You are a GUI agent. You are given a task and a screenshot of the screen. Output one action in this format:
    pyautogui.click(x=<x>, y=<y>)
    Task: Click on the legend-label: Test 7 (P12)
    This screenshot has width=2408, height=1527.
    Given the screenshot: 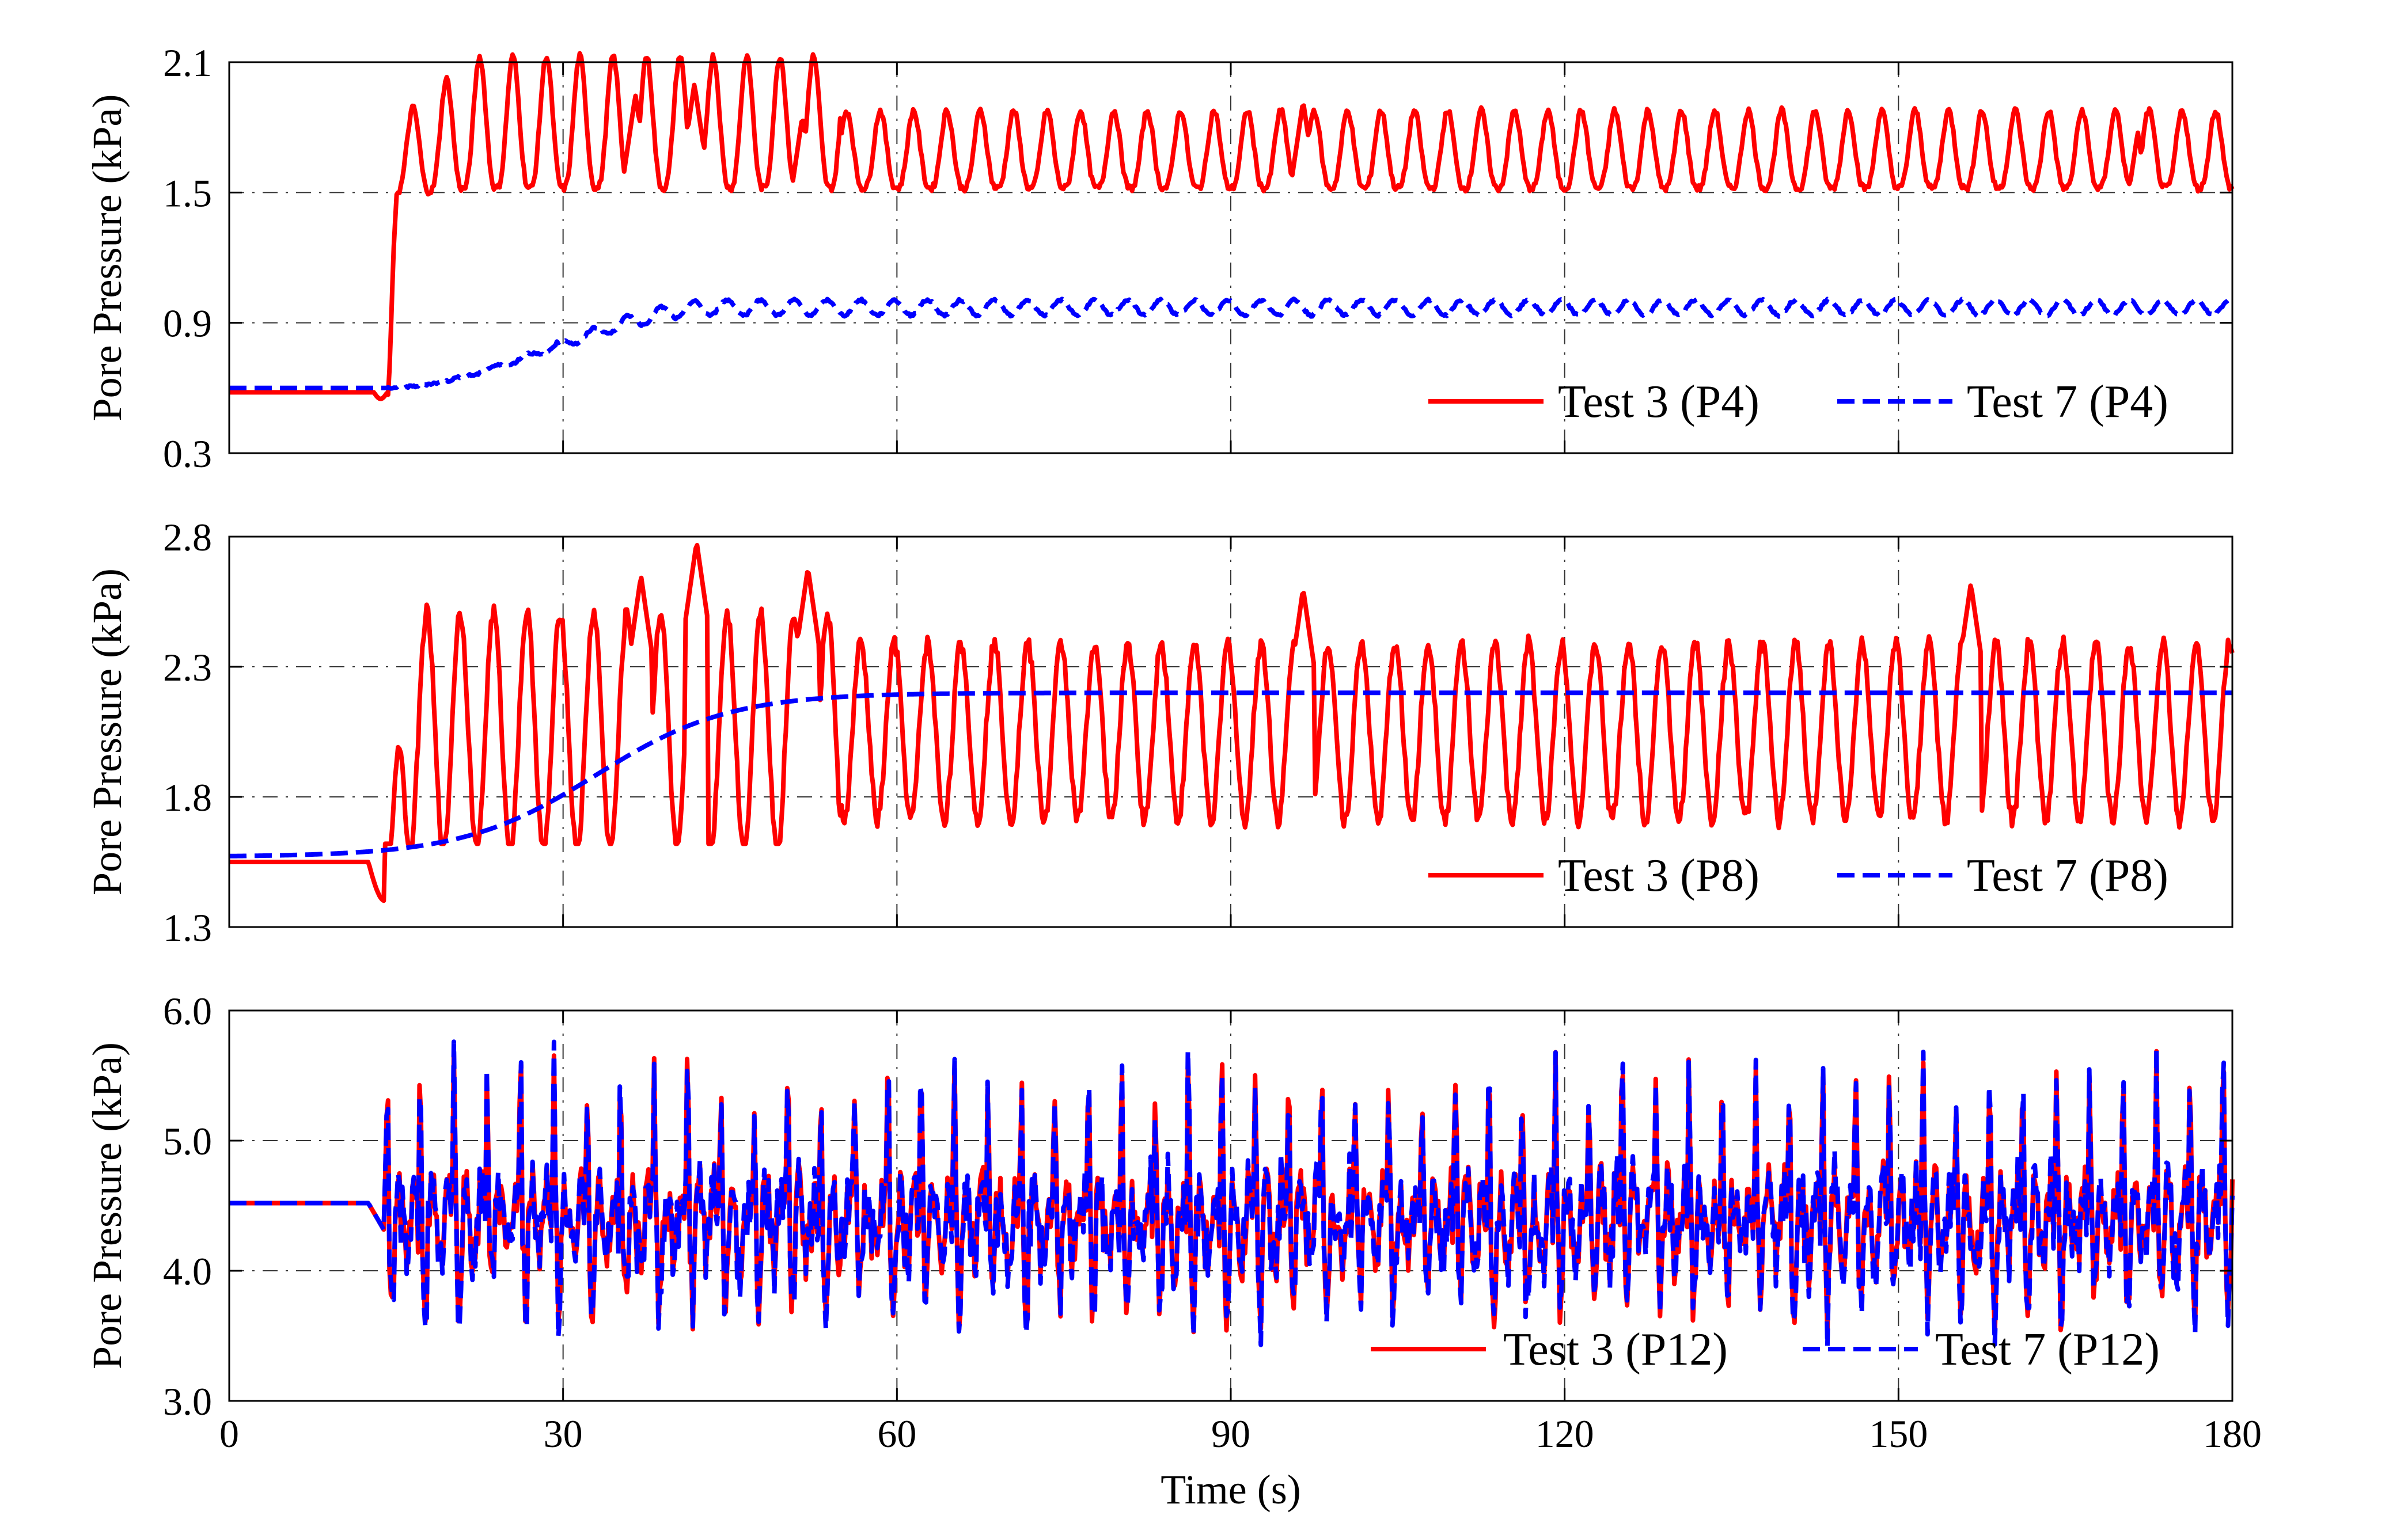 What is the action you would take?
    pyautogui.click(x=2047, y=1349)
    